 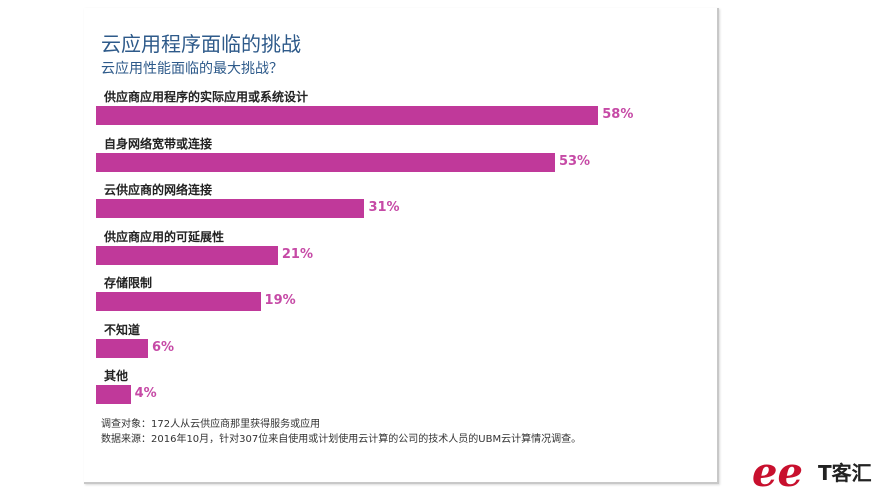 What do you see at coordinates (158, 143) in the screenshot?
I see `category-label: 自身网络宽带或连接` at bounding box center [158, 143].